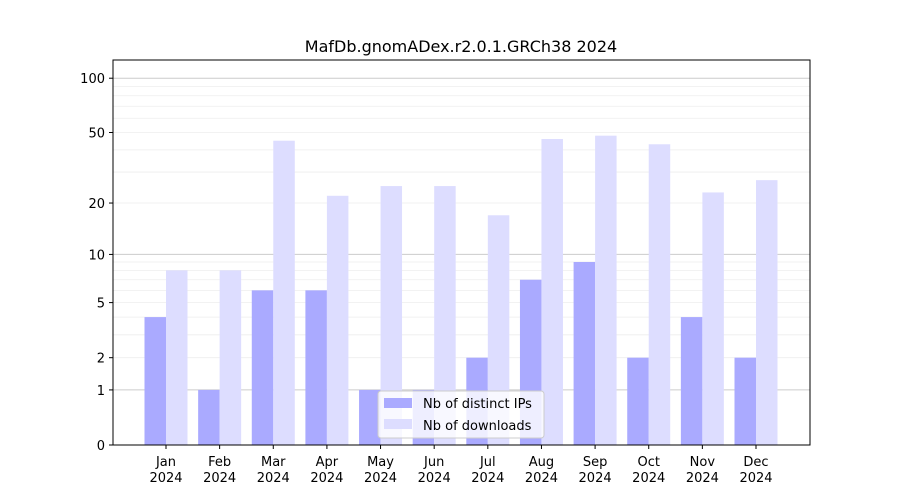 The width and height of the screenshot is (900, 504). Describe the element at coordinates (326, 470) in the screenshot. I see `x-tick-label: Apr 2024` at that location.